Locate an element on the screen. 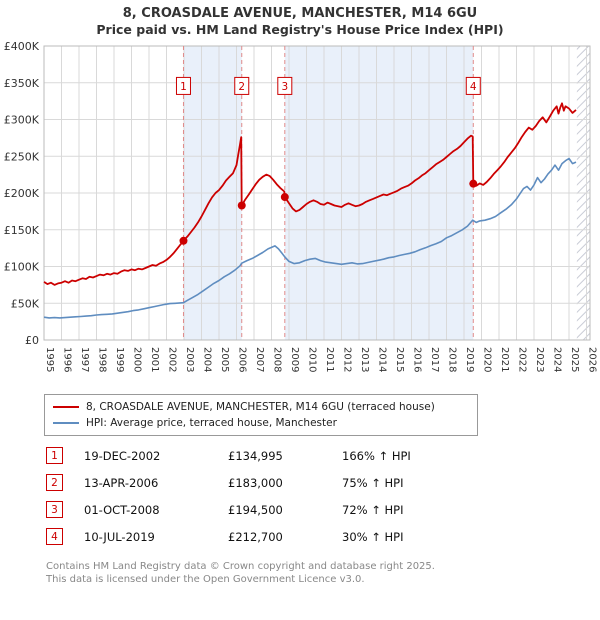 The image size is (600, 620). svg-text: 2014 is located at coordinates (382, 359).